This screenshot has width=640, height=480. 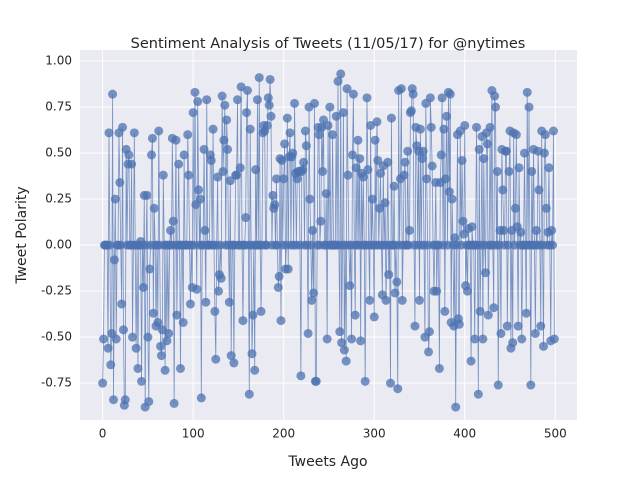 I want to click on y-tick-label: 0.25, so click(x=58, y=199).